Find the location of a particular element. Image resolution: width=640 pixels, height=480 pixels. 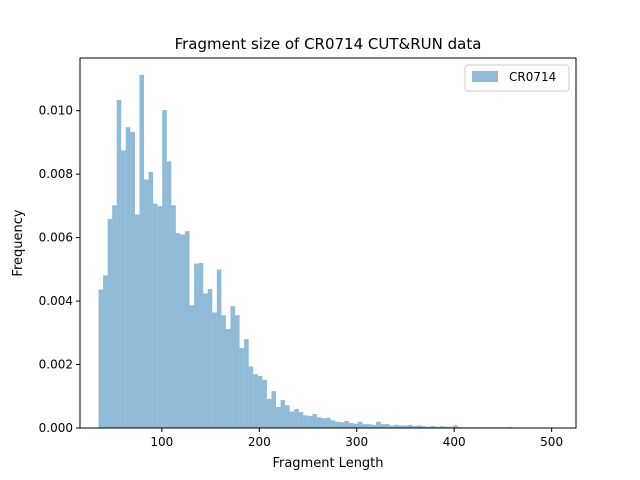

legend: CR0714 is located at coordinates (517, 78).